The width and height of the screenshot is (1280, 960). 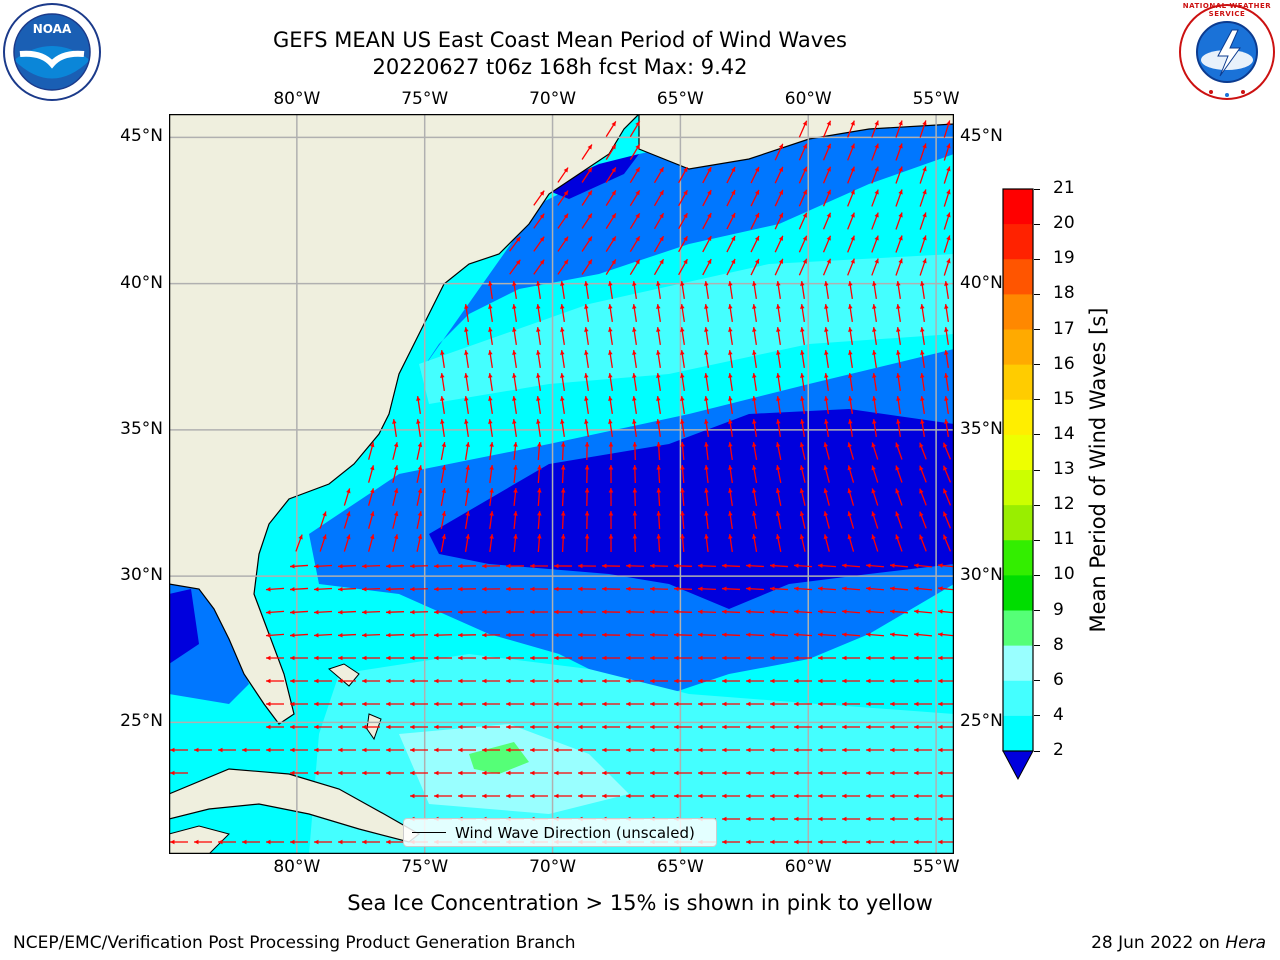 I want to click on colorbar-tick-11: 11, so click(x=1064, y=539).